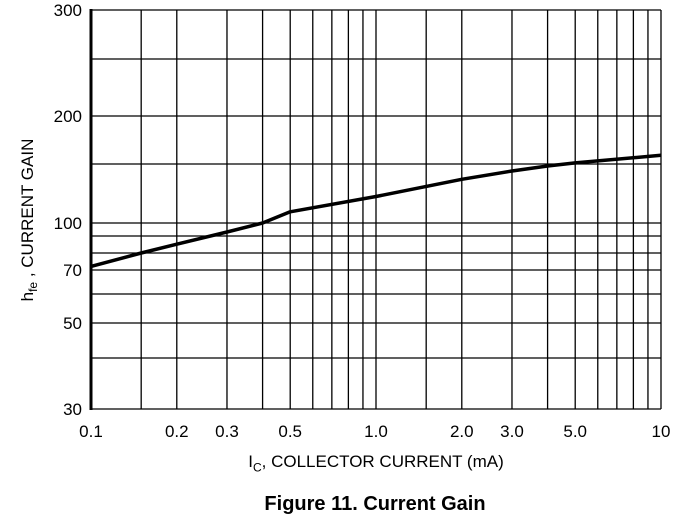 The height and width of the screenshot is (531, 685). Describe the element at coordinates (227, 431) in the screenshot. I see `x-tick-label: 0.3` at that location.